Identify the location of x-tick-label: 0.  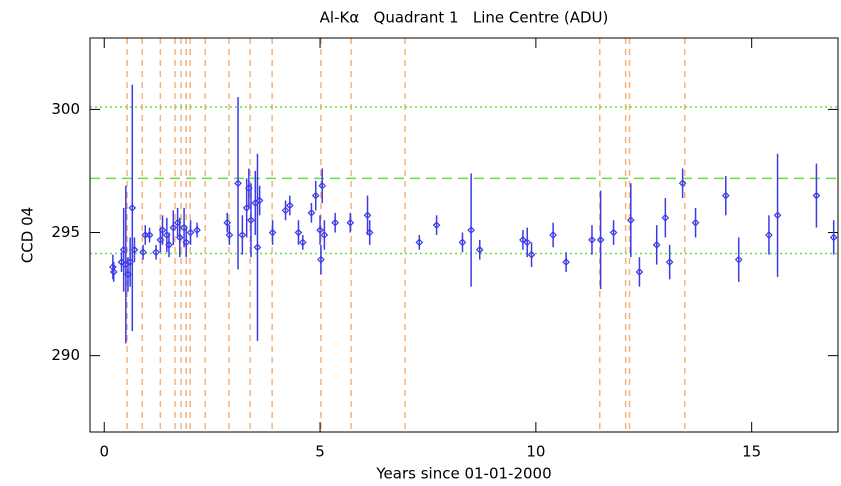
(104, 452).